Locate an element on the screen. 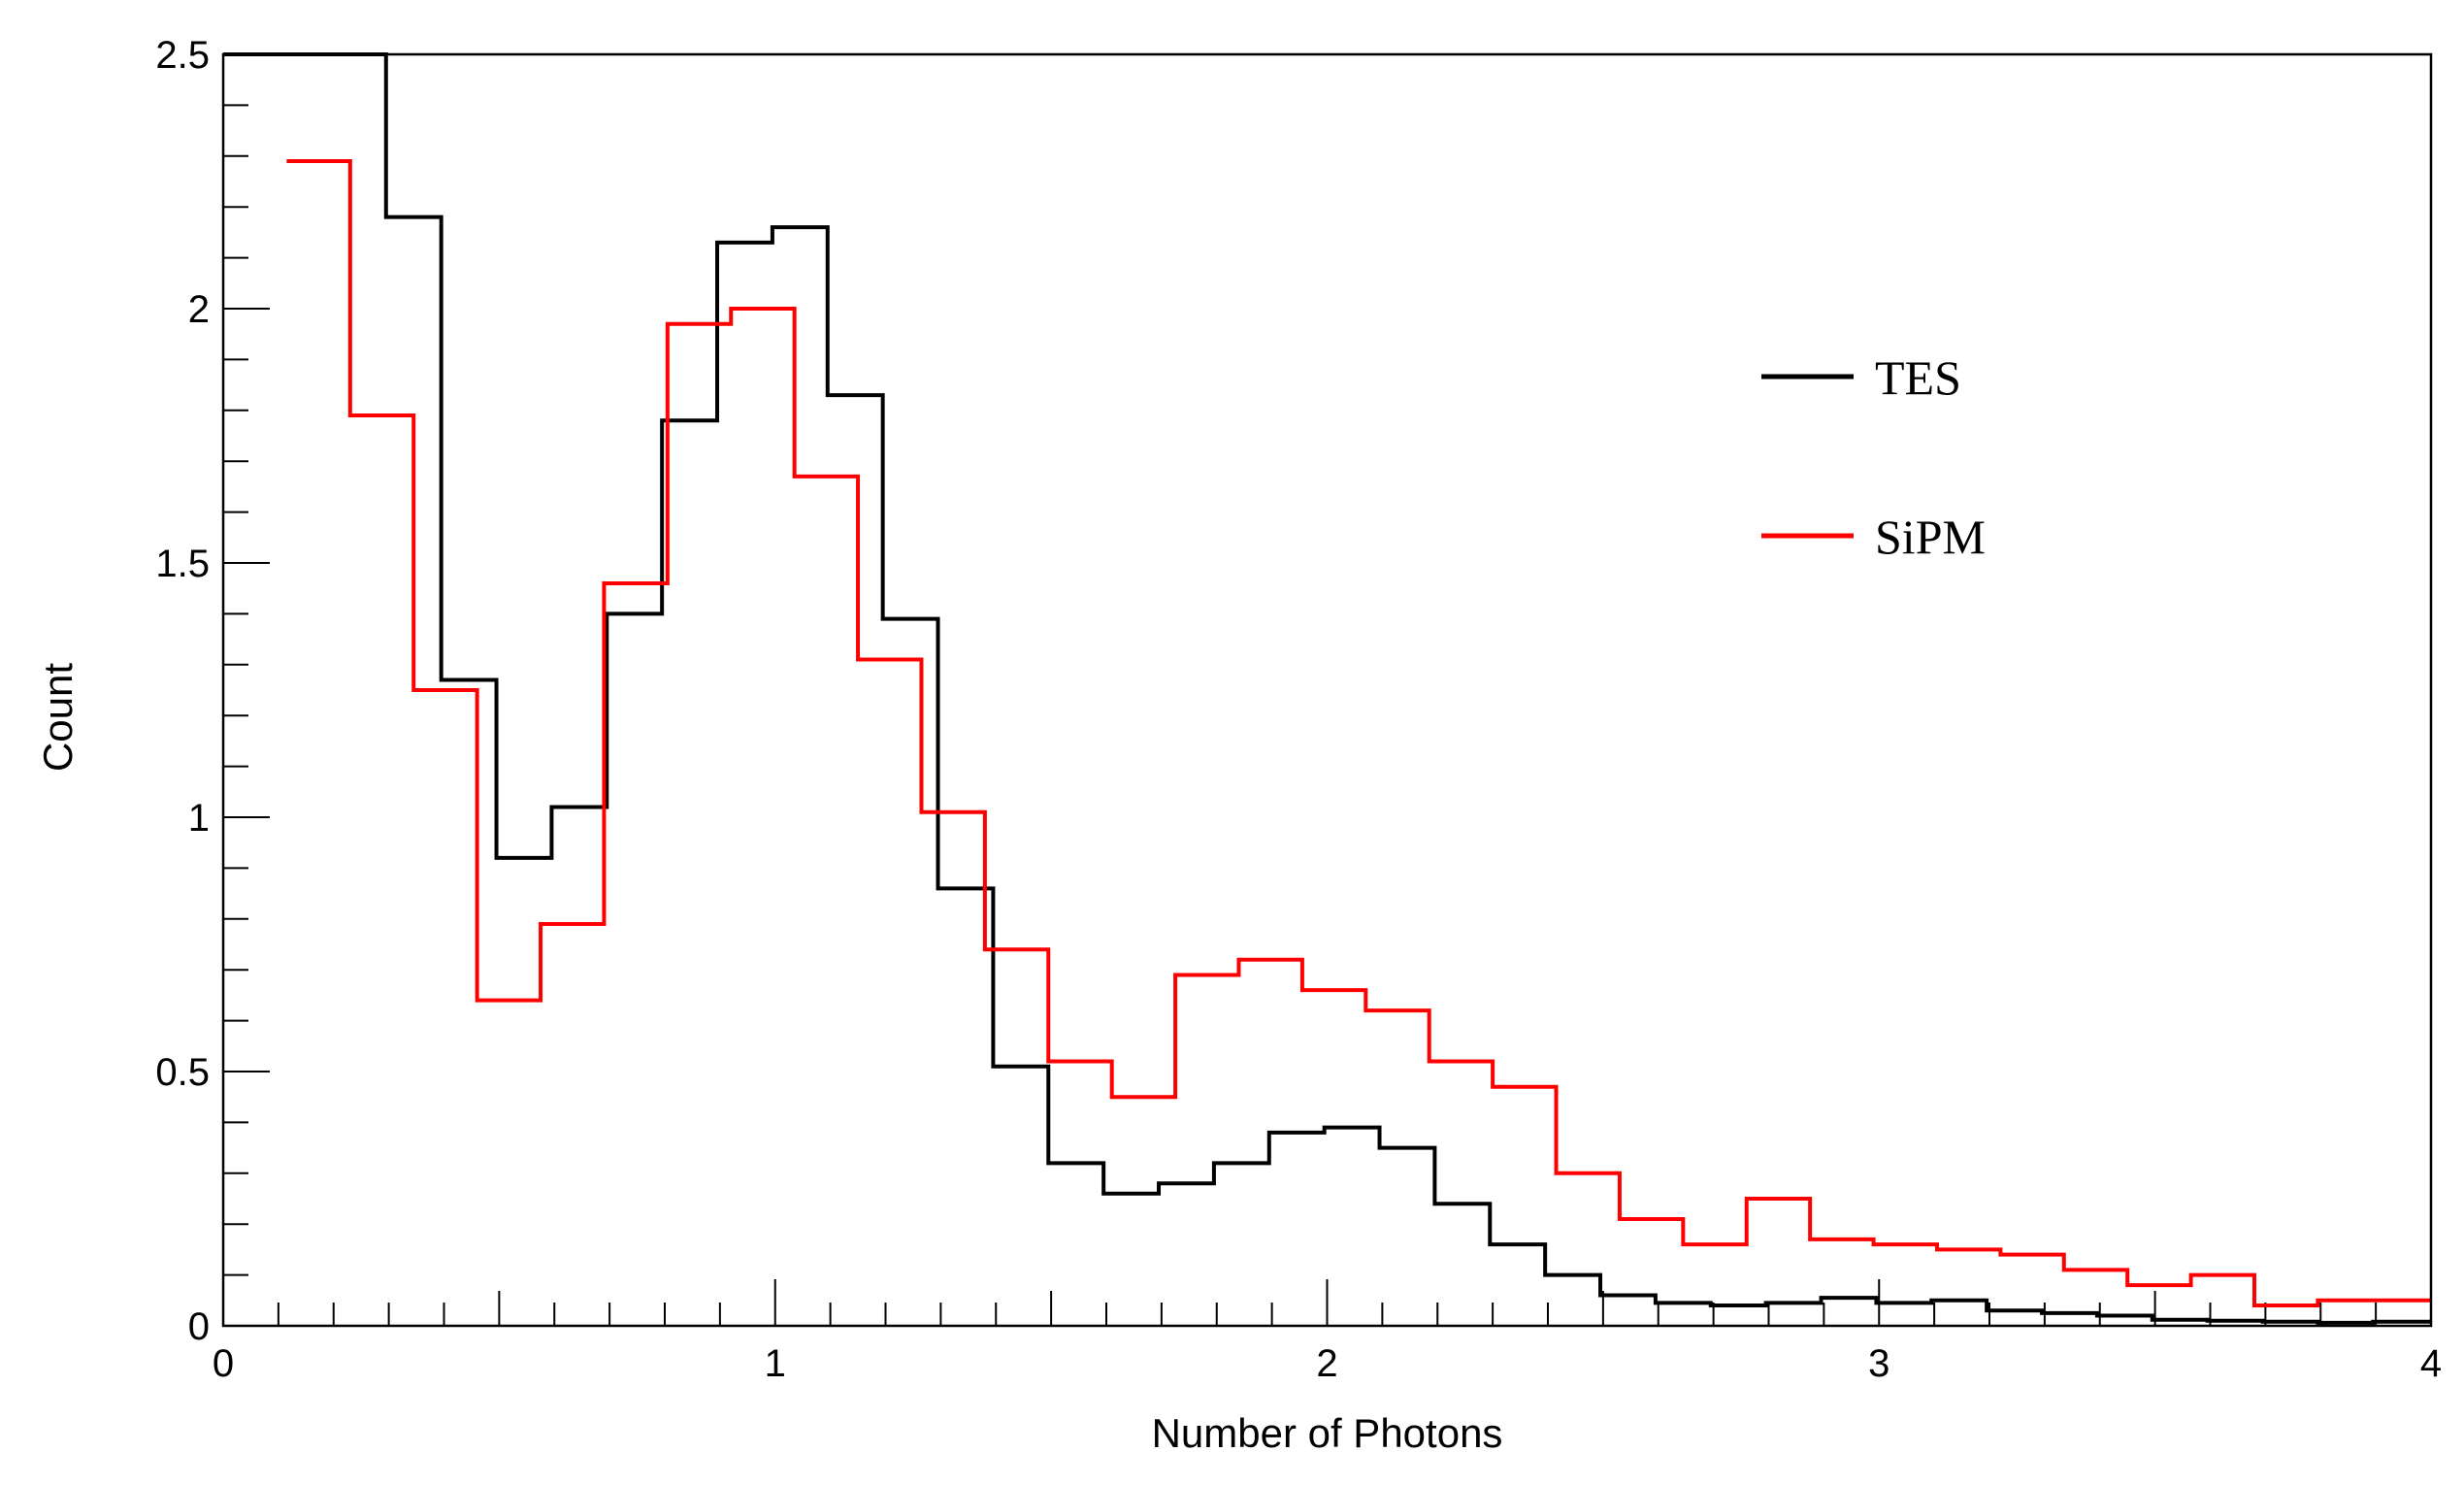 Image resolution: width=2464 pixels, height=1485 pixels. y-axis-ticks: 0 0.5 1 1.5 2 2.5 is located at coordinates (213, 691).